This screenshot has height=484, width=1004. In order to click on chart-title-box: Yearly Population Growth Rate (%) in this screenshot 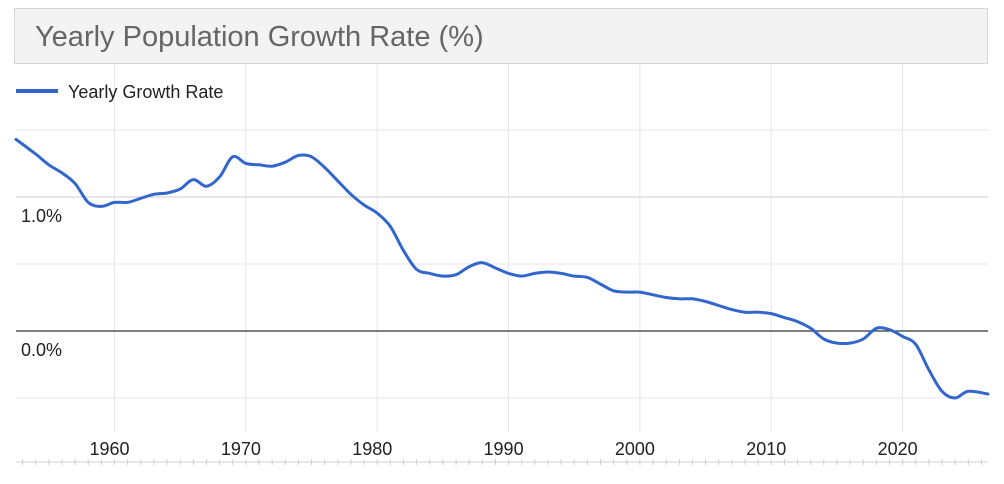, I will do `click(501, 36)`.